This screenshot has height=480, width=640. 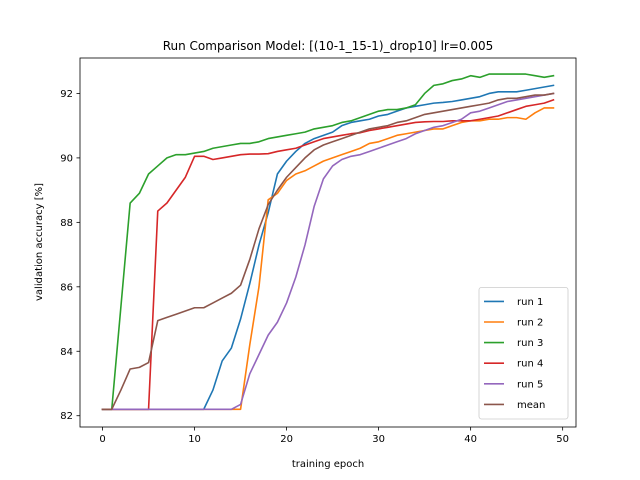 I want to click on x-tick-label: 40, so click(x=470, y=439).